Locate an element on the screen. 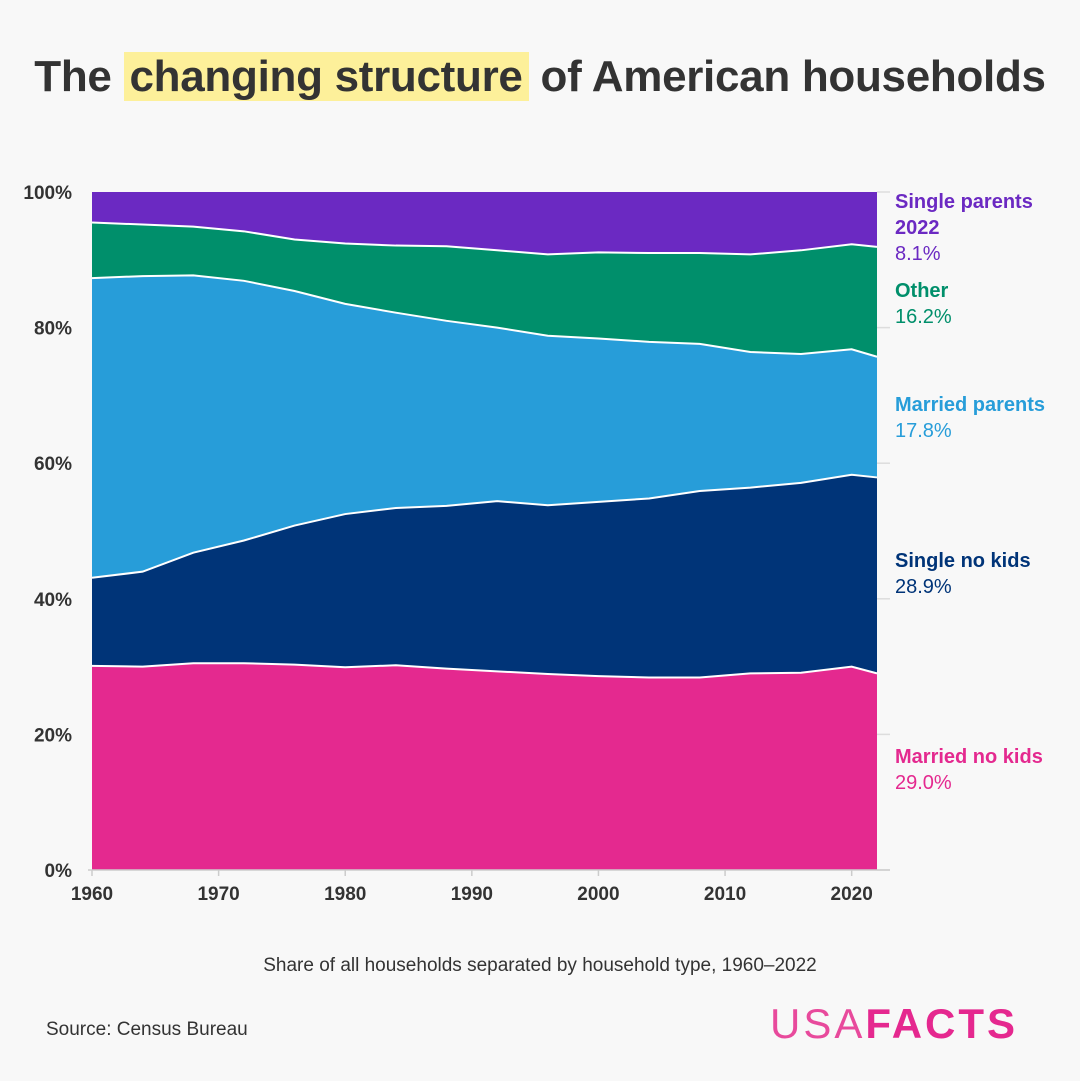 The width and height of the screenshot is (1080, 1081). x-tick-label: 1980 is located at coordinates (345, 894).